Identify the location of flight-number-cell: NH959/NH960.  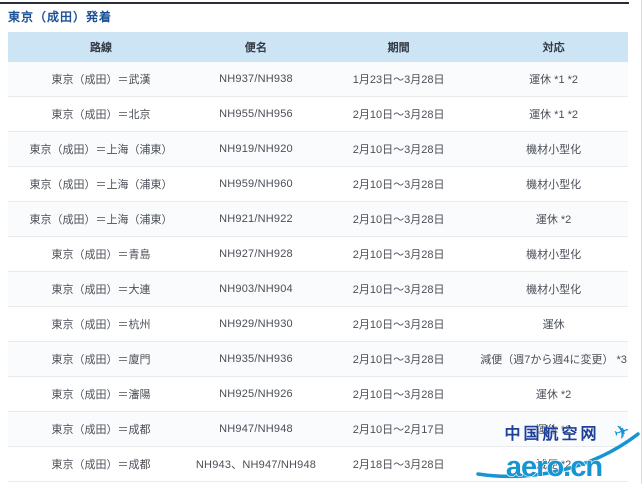
(256, 184).